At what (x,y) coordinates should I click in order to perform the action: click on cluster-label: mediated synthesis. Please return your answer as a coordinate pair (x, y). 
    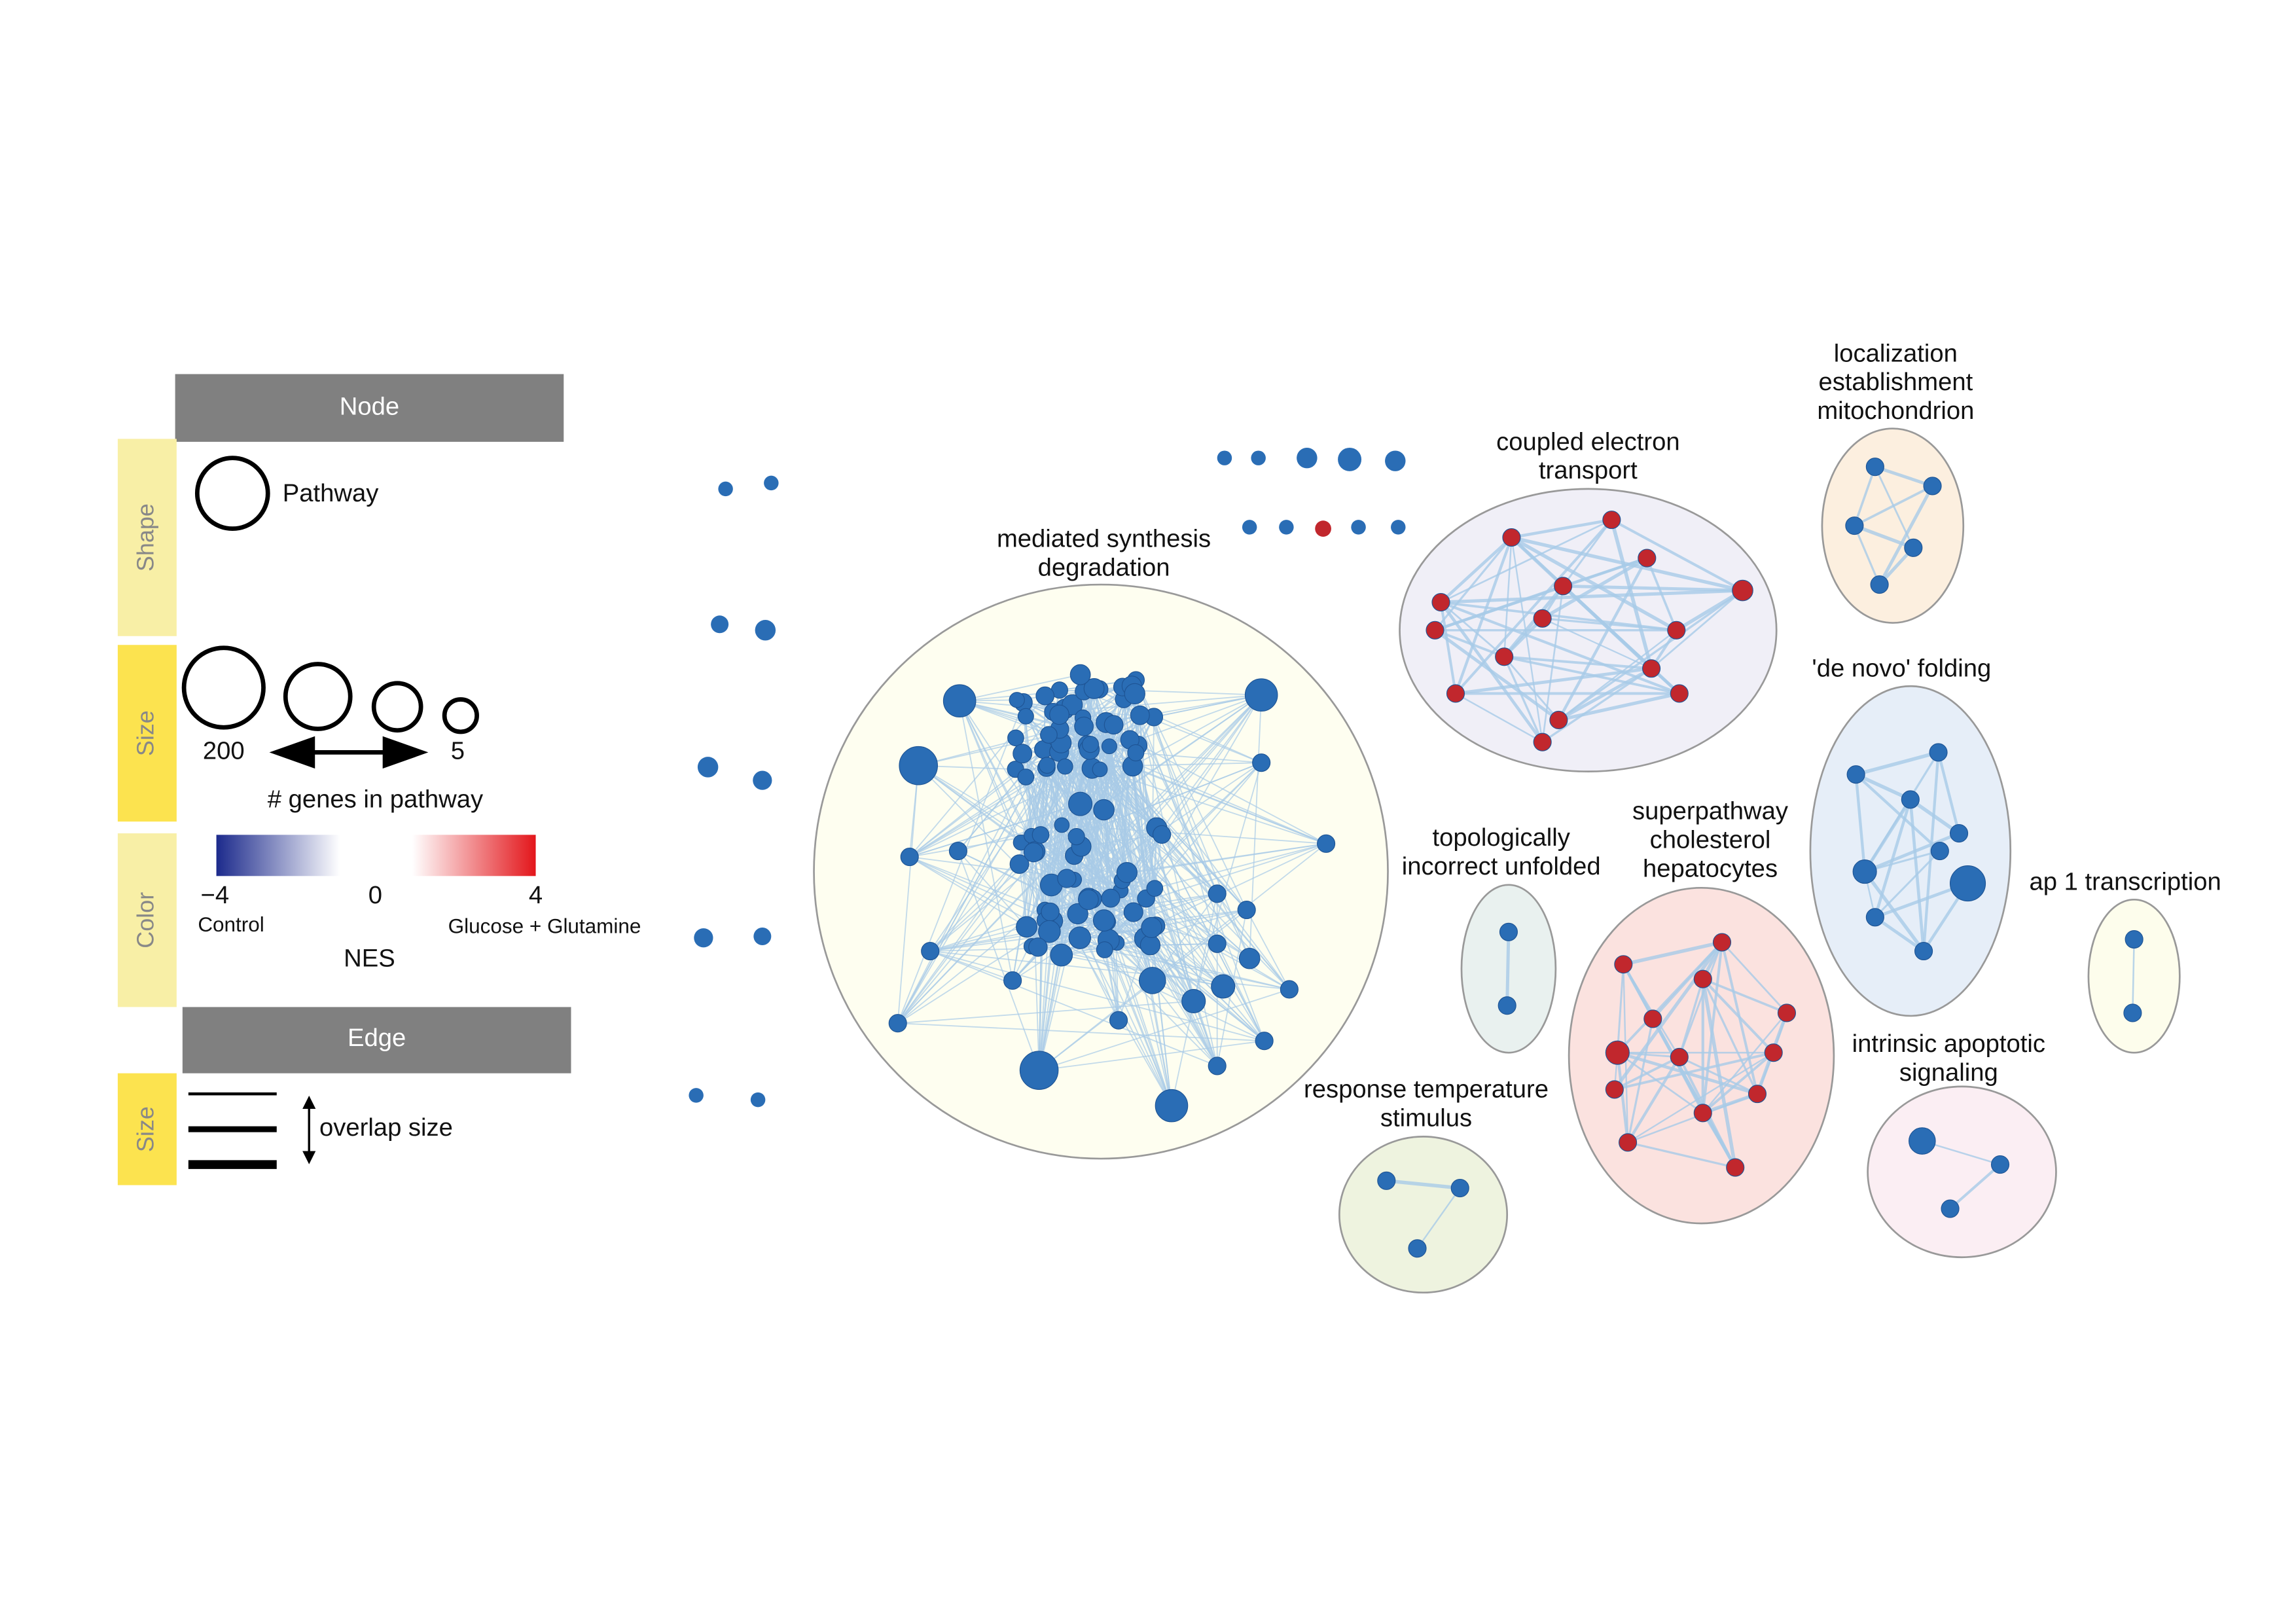
    Looking at the image, I should click on (1104, 539).